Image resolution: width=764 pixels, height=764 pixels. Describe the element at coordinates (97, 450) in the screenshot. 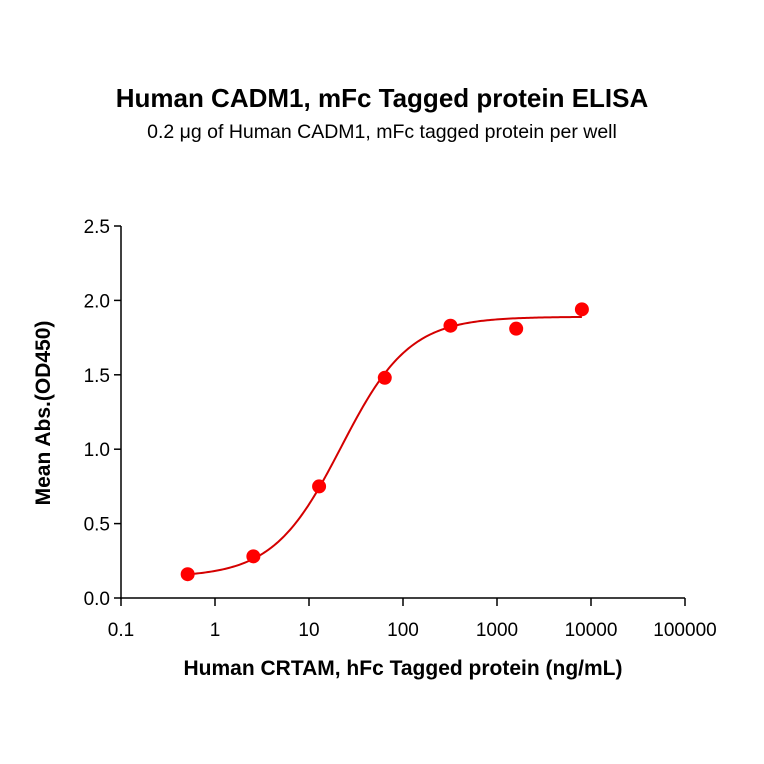

I see `y-tick-label: 1.0` at that location.